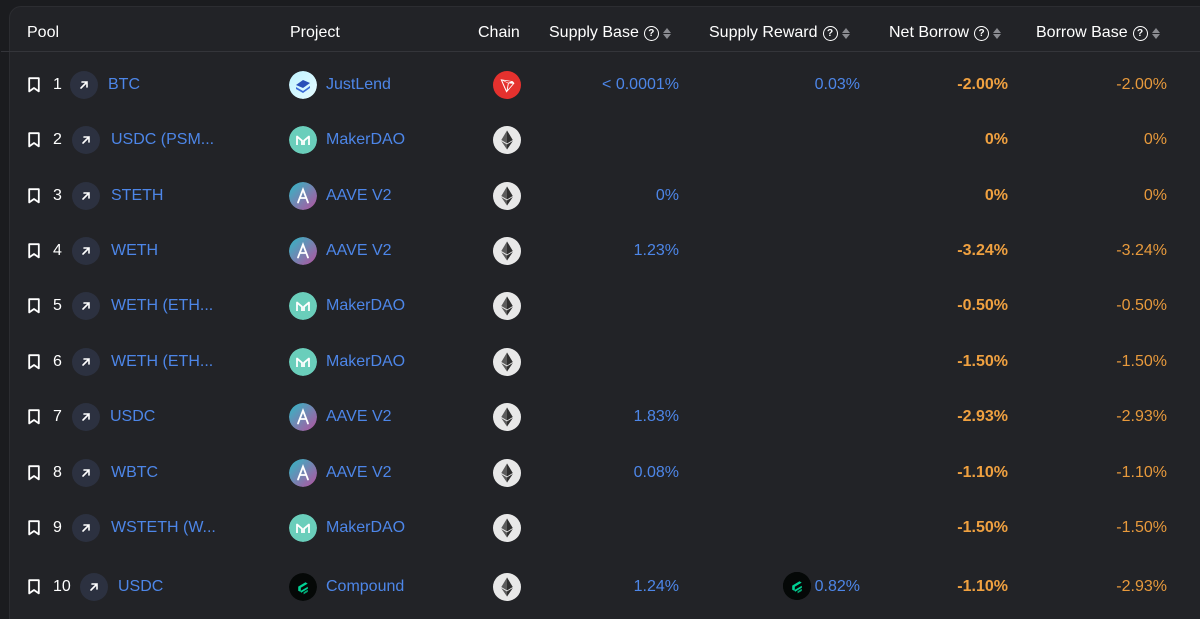 Image resolution: width=1200 pixels, height=619 pixels. I want to click on column-header-borrow-base: Borrow Base ?, so click(1098, 33).